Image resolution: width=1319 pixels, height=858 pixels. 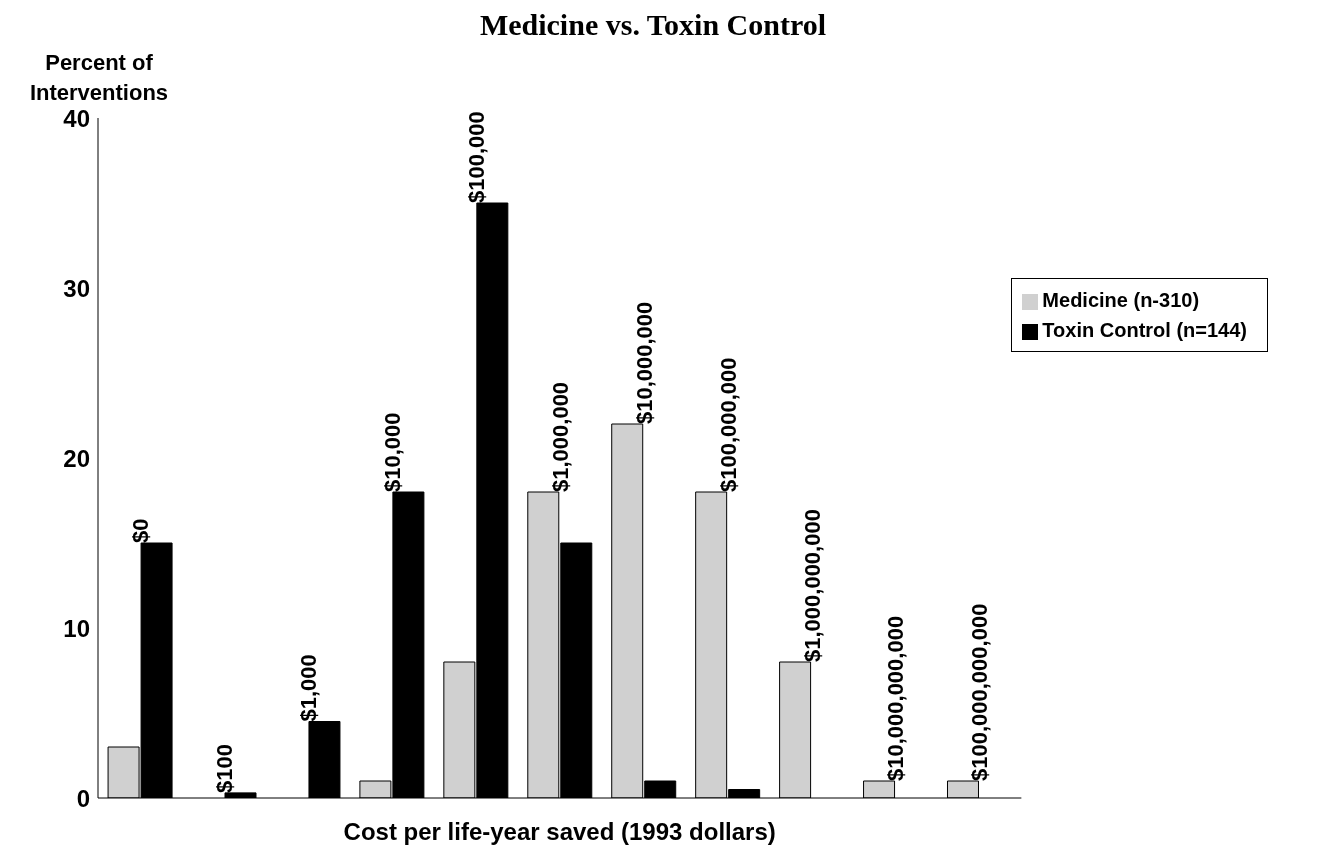 What do you see at coordinates (980, 692) in the screenshot?
I see `x-tick-label: $100,000,000,000` at bounding box center [980, 692].